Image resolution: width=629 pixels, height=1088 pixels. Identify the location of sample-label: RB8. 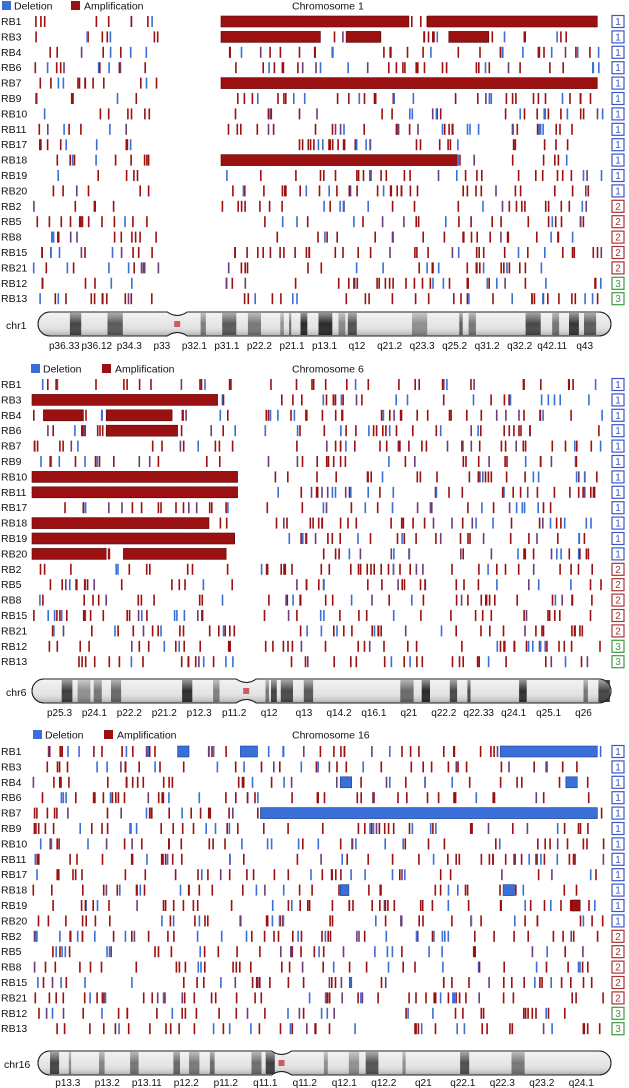
(11, 968).